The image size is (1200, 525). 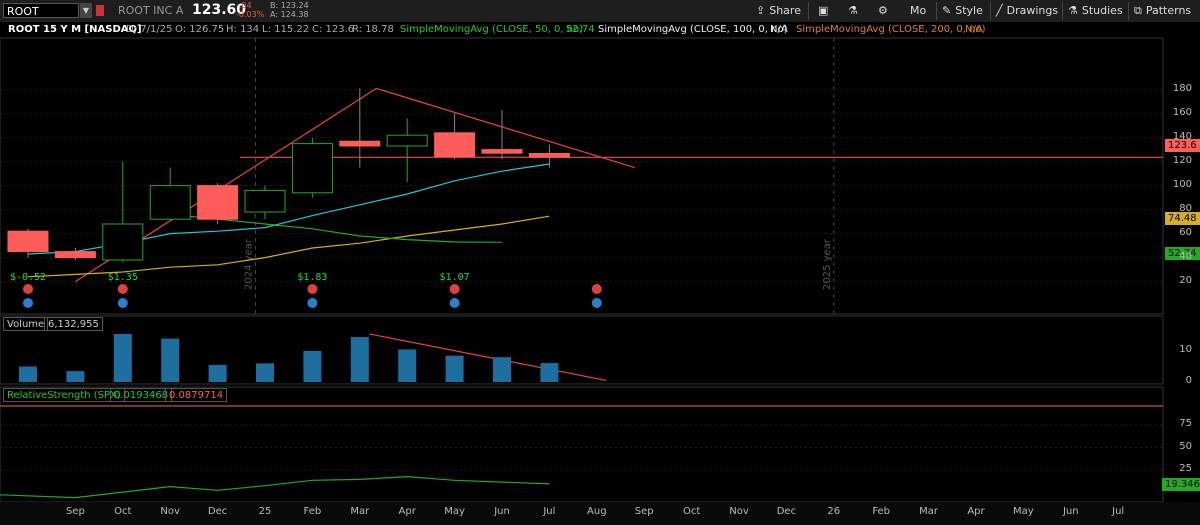 I want to click on settings-button: ⚙, so click(x=885, y=11).